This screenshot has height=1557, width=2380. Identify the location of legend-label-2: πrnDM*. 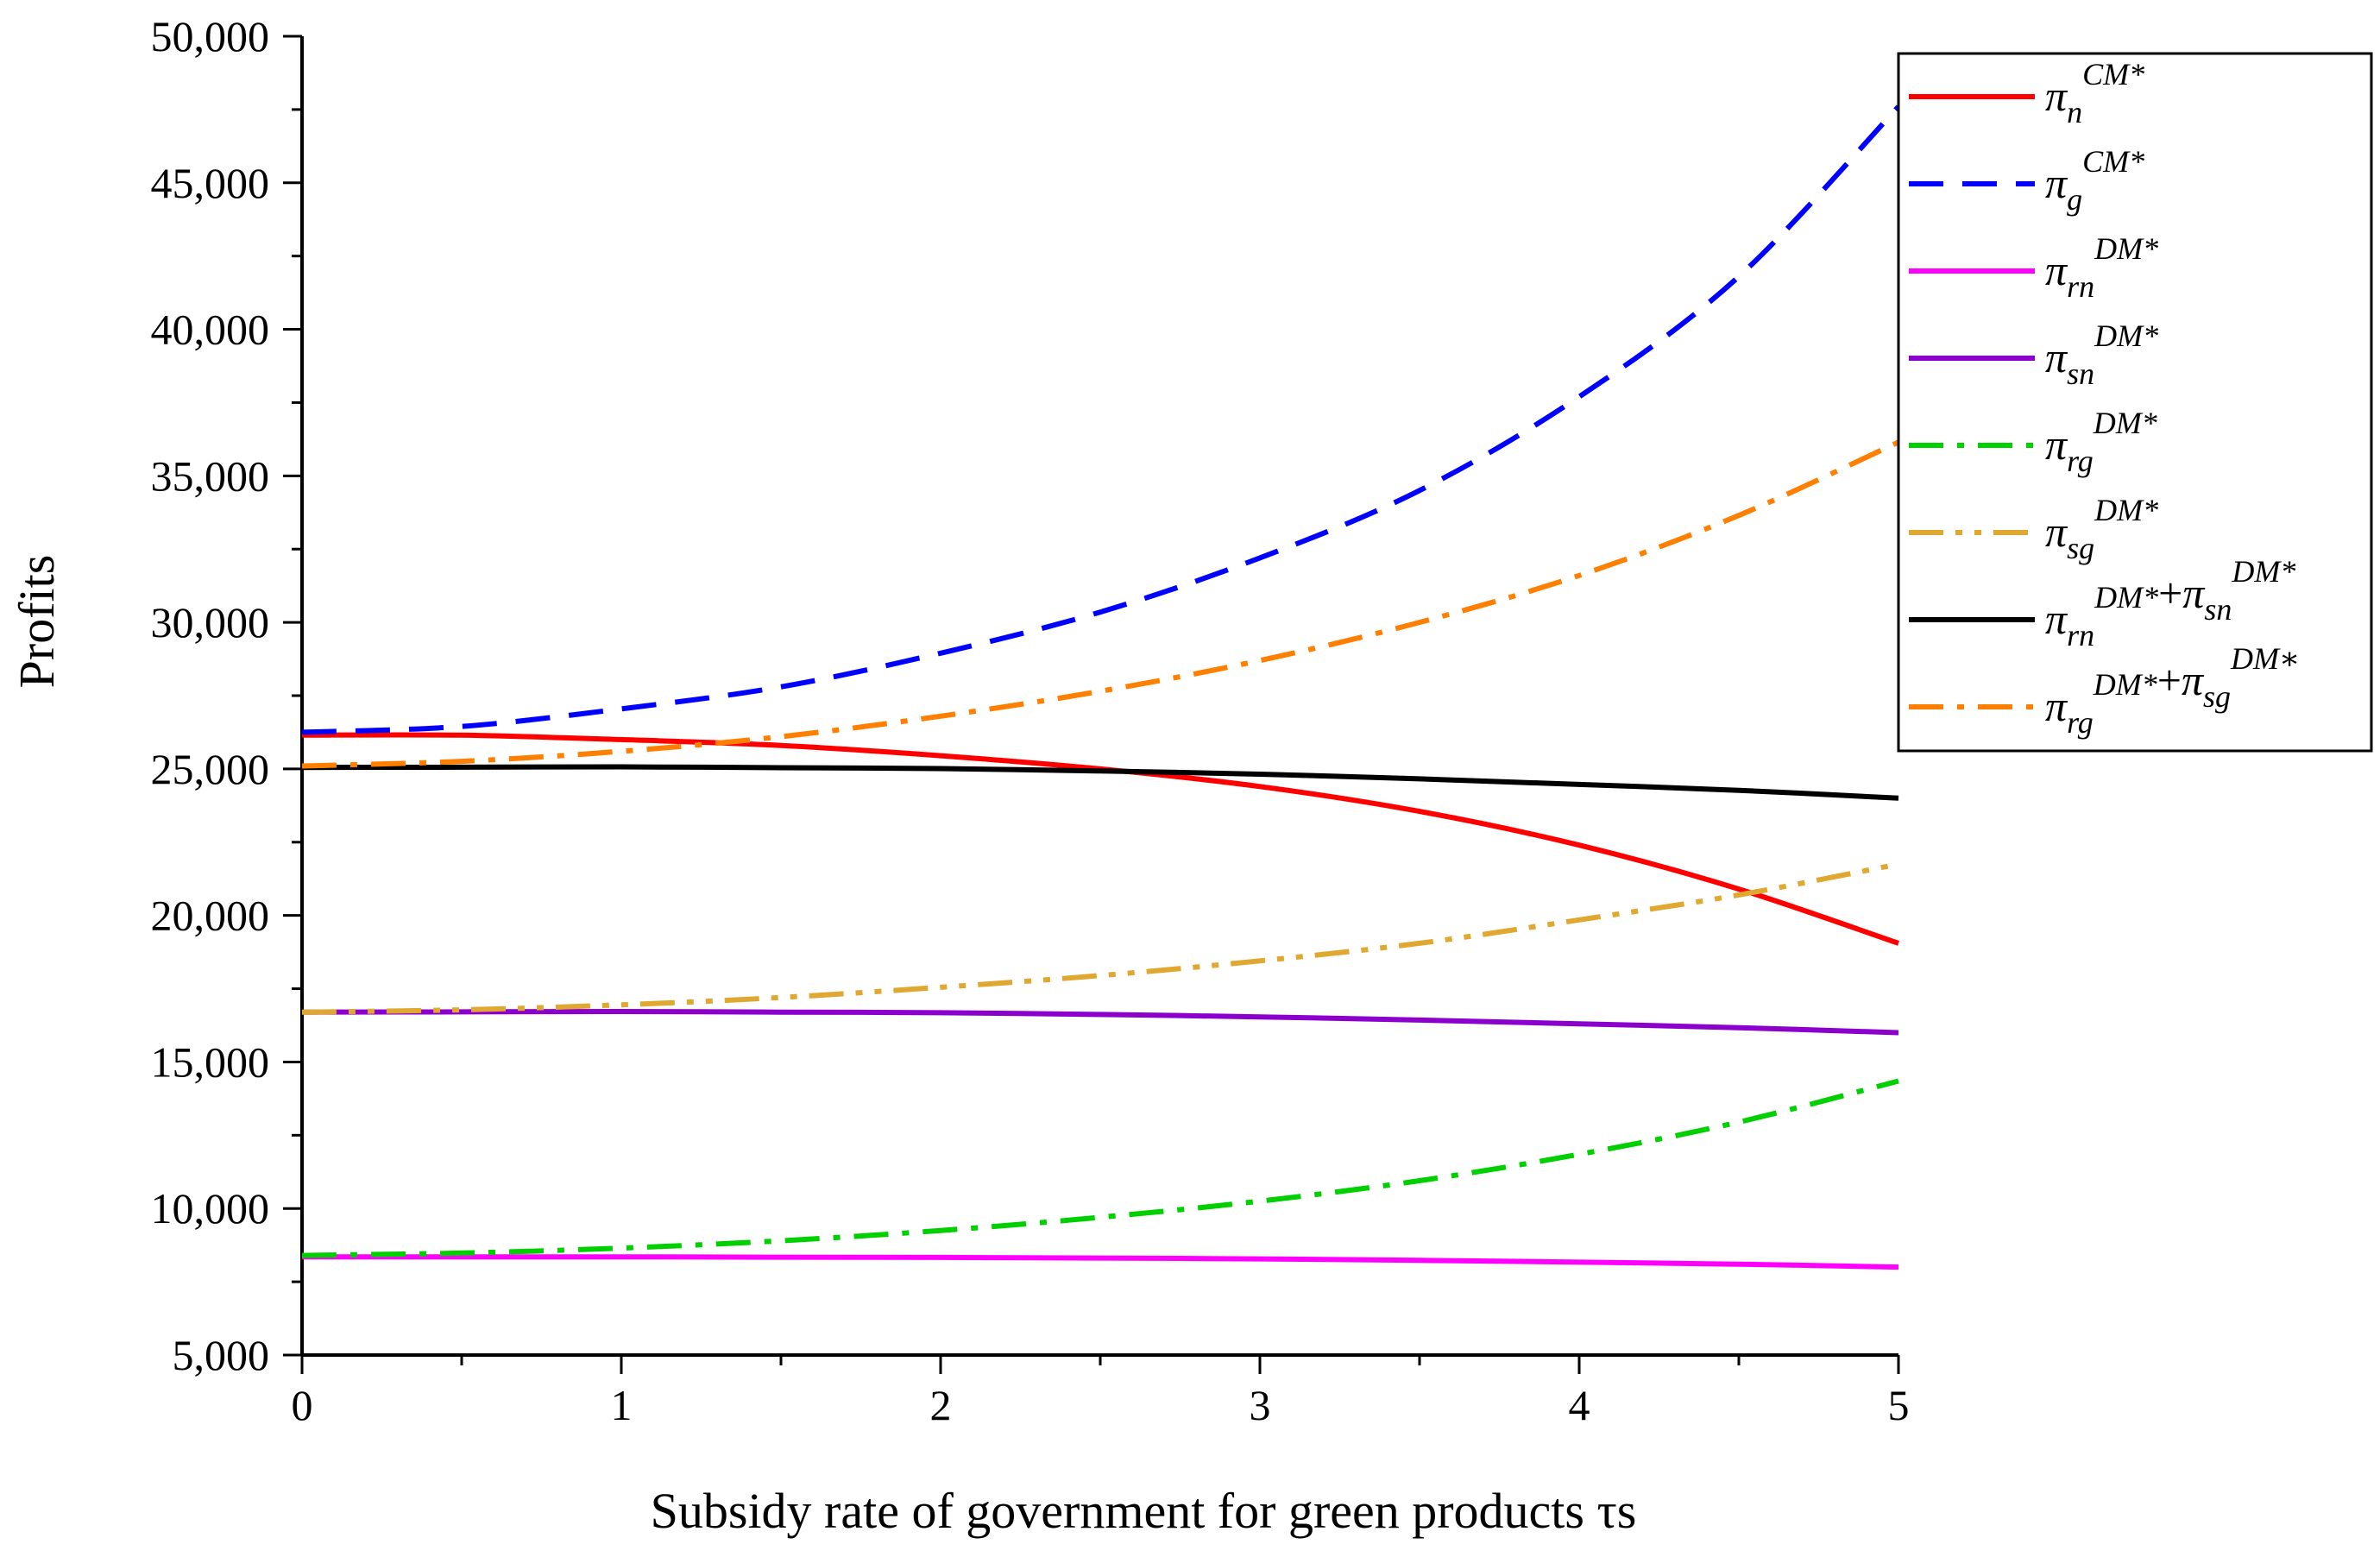
(2102, 267).